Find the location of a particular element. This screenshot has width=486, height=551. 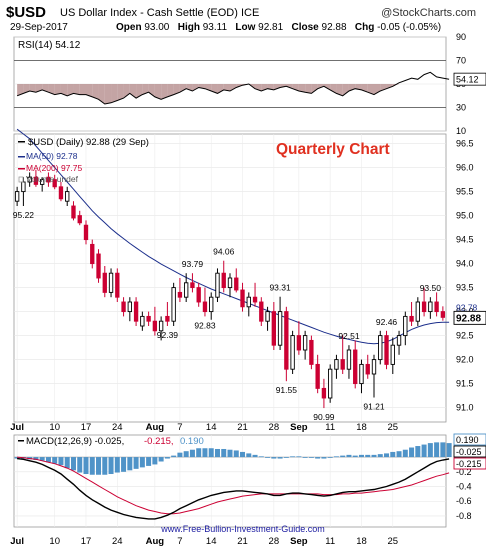

price-y-tick-label: 92.0 is located at coordinates (465, 360).